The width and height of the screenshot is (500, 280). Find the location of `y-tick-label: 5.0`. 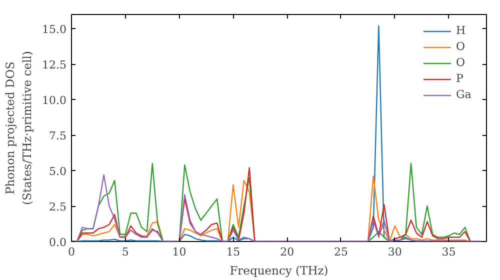

y-tick-label: 5.0 is located at coordinates (58, 171).